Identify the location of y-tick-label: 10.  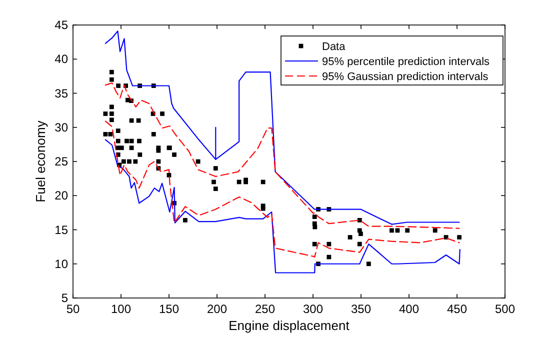
(61, 263).